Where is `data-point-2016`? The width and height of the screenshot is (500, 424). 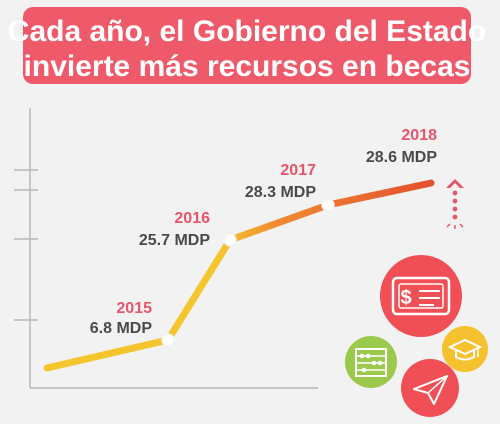 data-point-2016 is located at coordinates (230, 240).